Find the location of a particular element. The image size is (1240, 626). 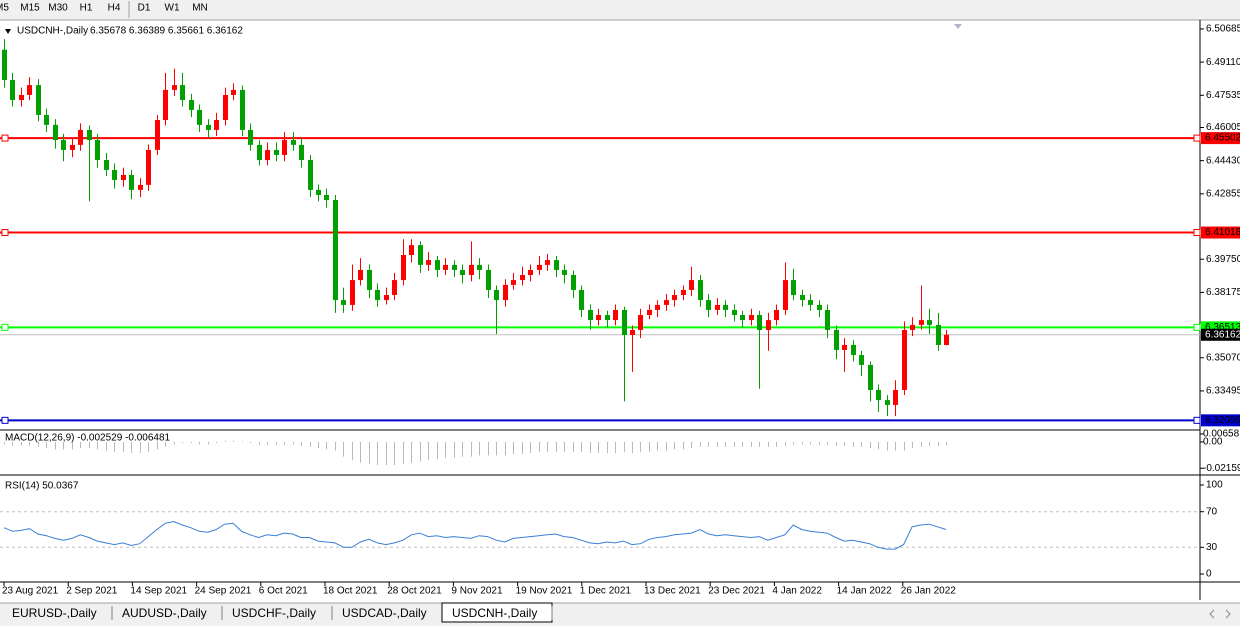

tab-label: AUDUSD-,Daily is located at coordinates (164, 613).